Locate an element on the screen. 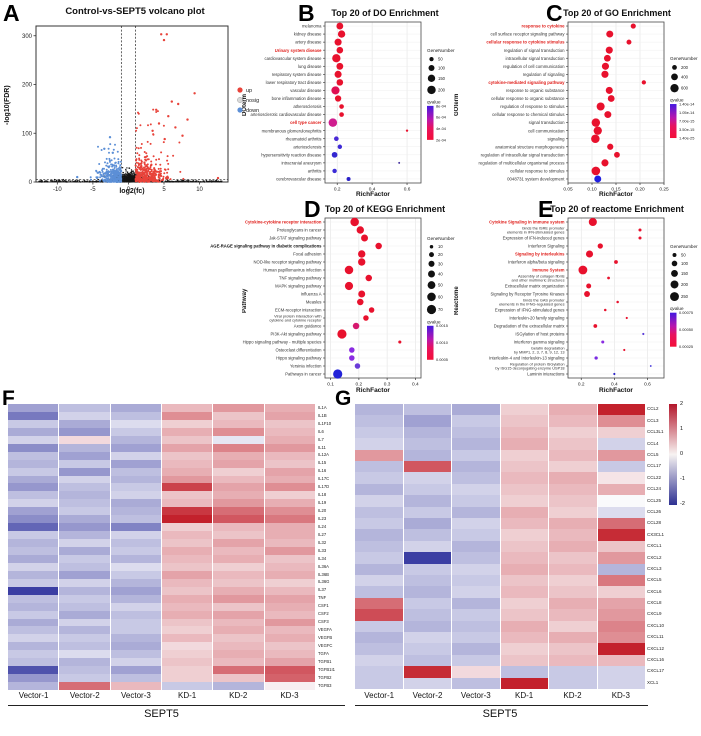 This screenshot has width=701, height=736. svg-text: Gelatin degradation is located at coordinates (548, 348).